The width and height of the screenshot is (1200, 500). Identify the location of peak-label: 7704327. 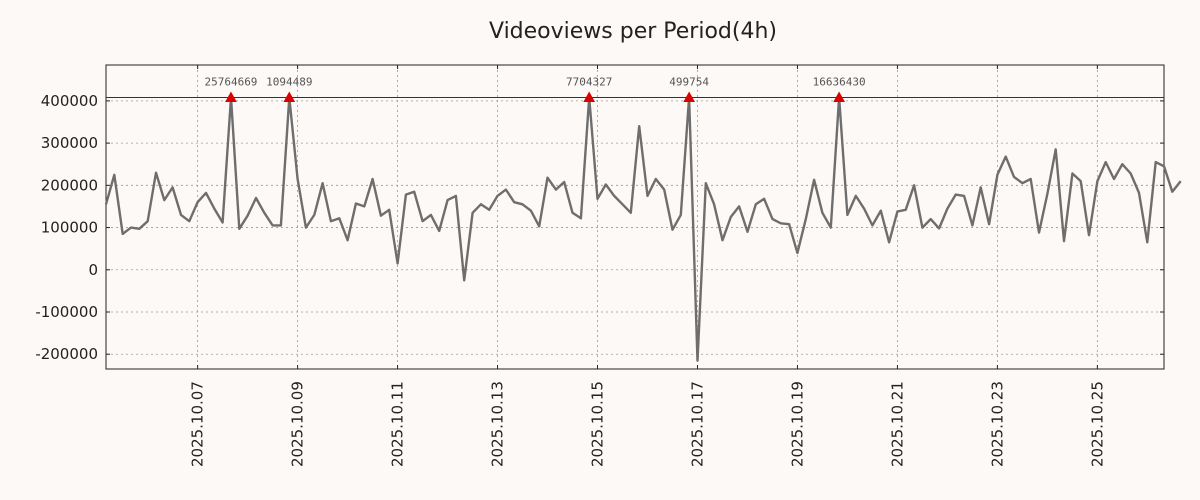
(589, 82).